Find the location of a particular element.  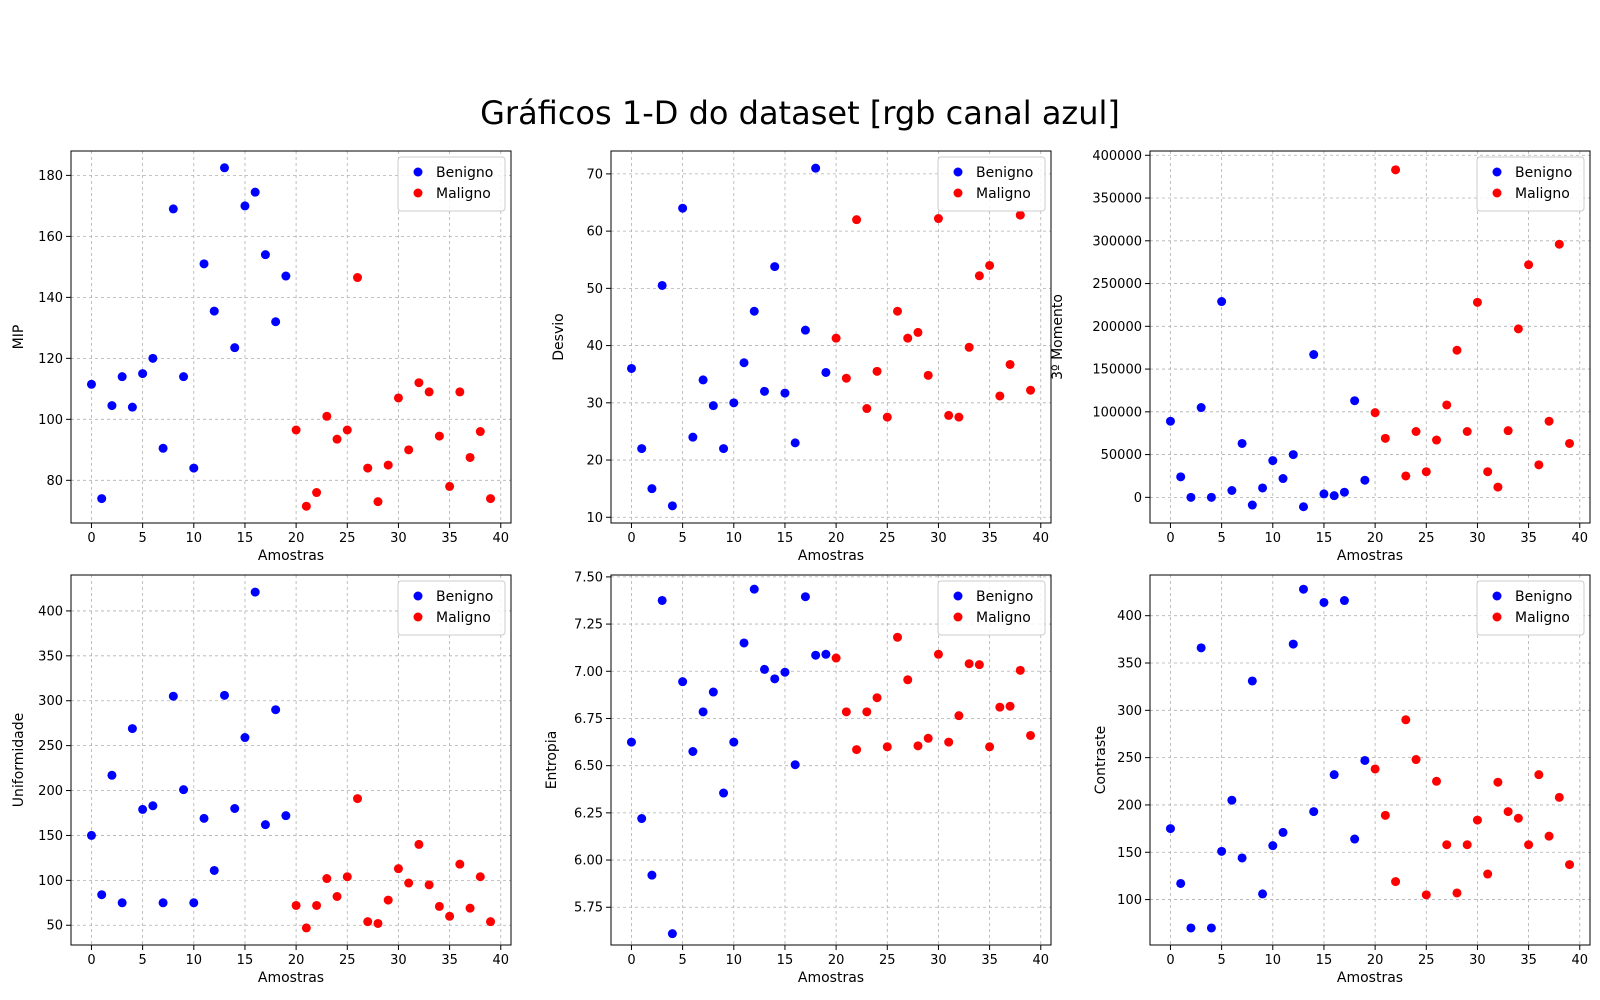

y-tick-label: 6.75 is located at coordinates (588, 719).